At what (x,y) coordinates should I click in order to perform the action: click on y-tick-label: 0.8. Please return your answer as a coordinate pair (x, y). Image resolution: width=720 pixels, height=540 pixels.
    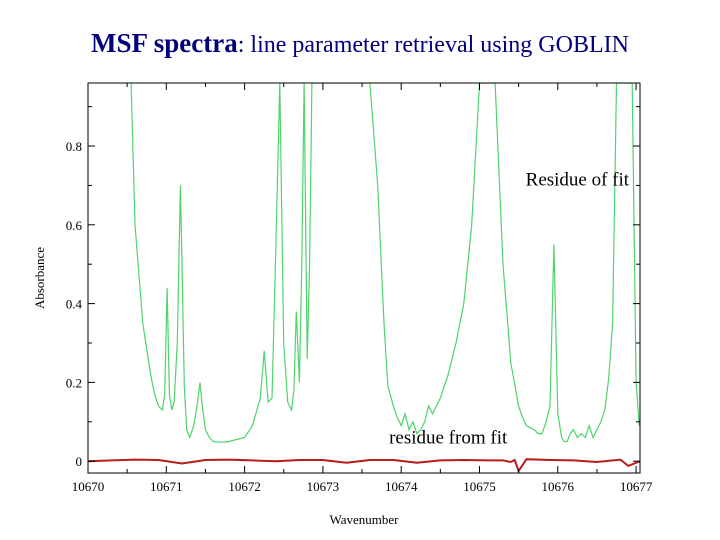
    Looking at the image, I should click on (74, 146).